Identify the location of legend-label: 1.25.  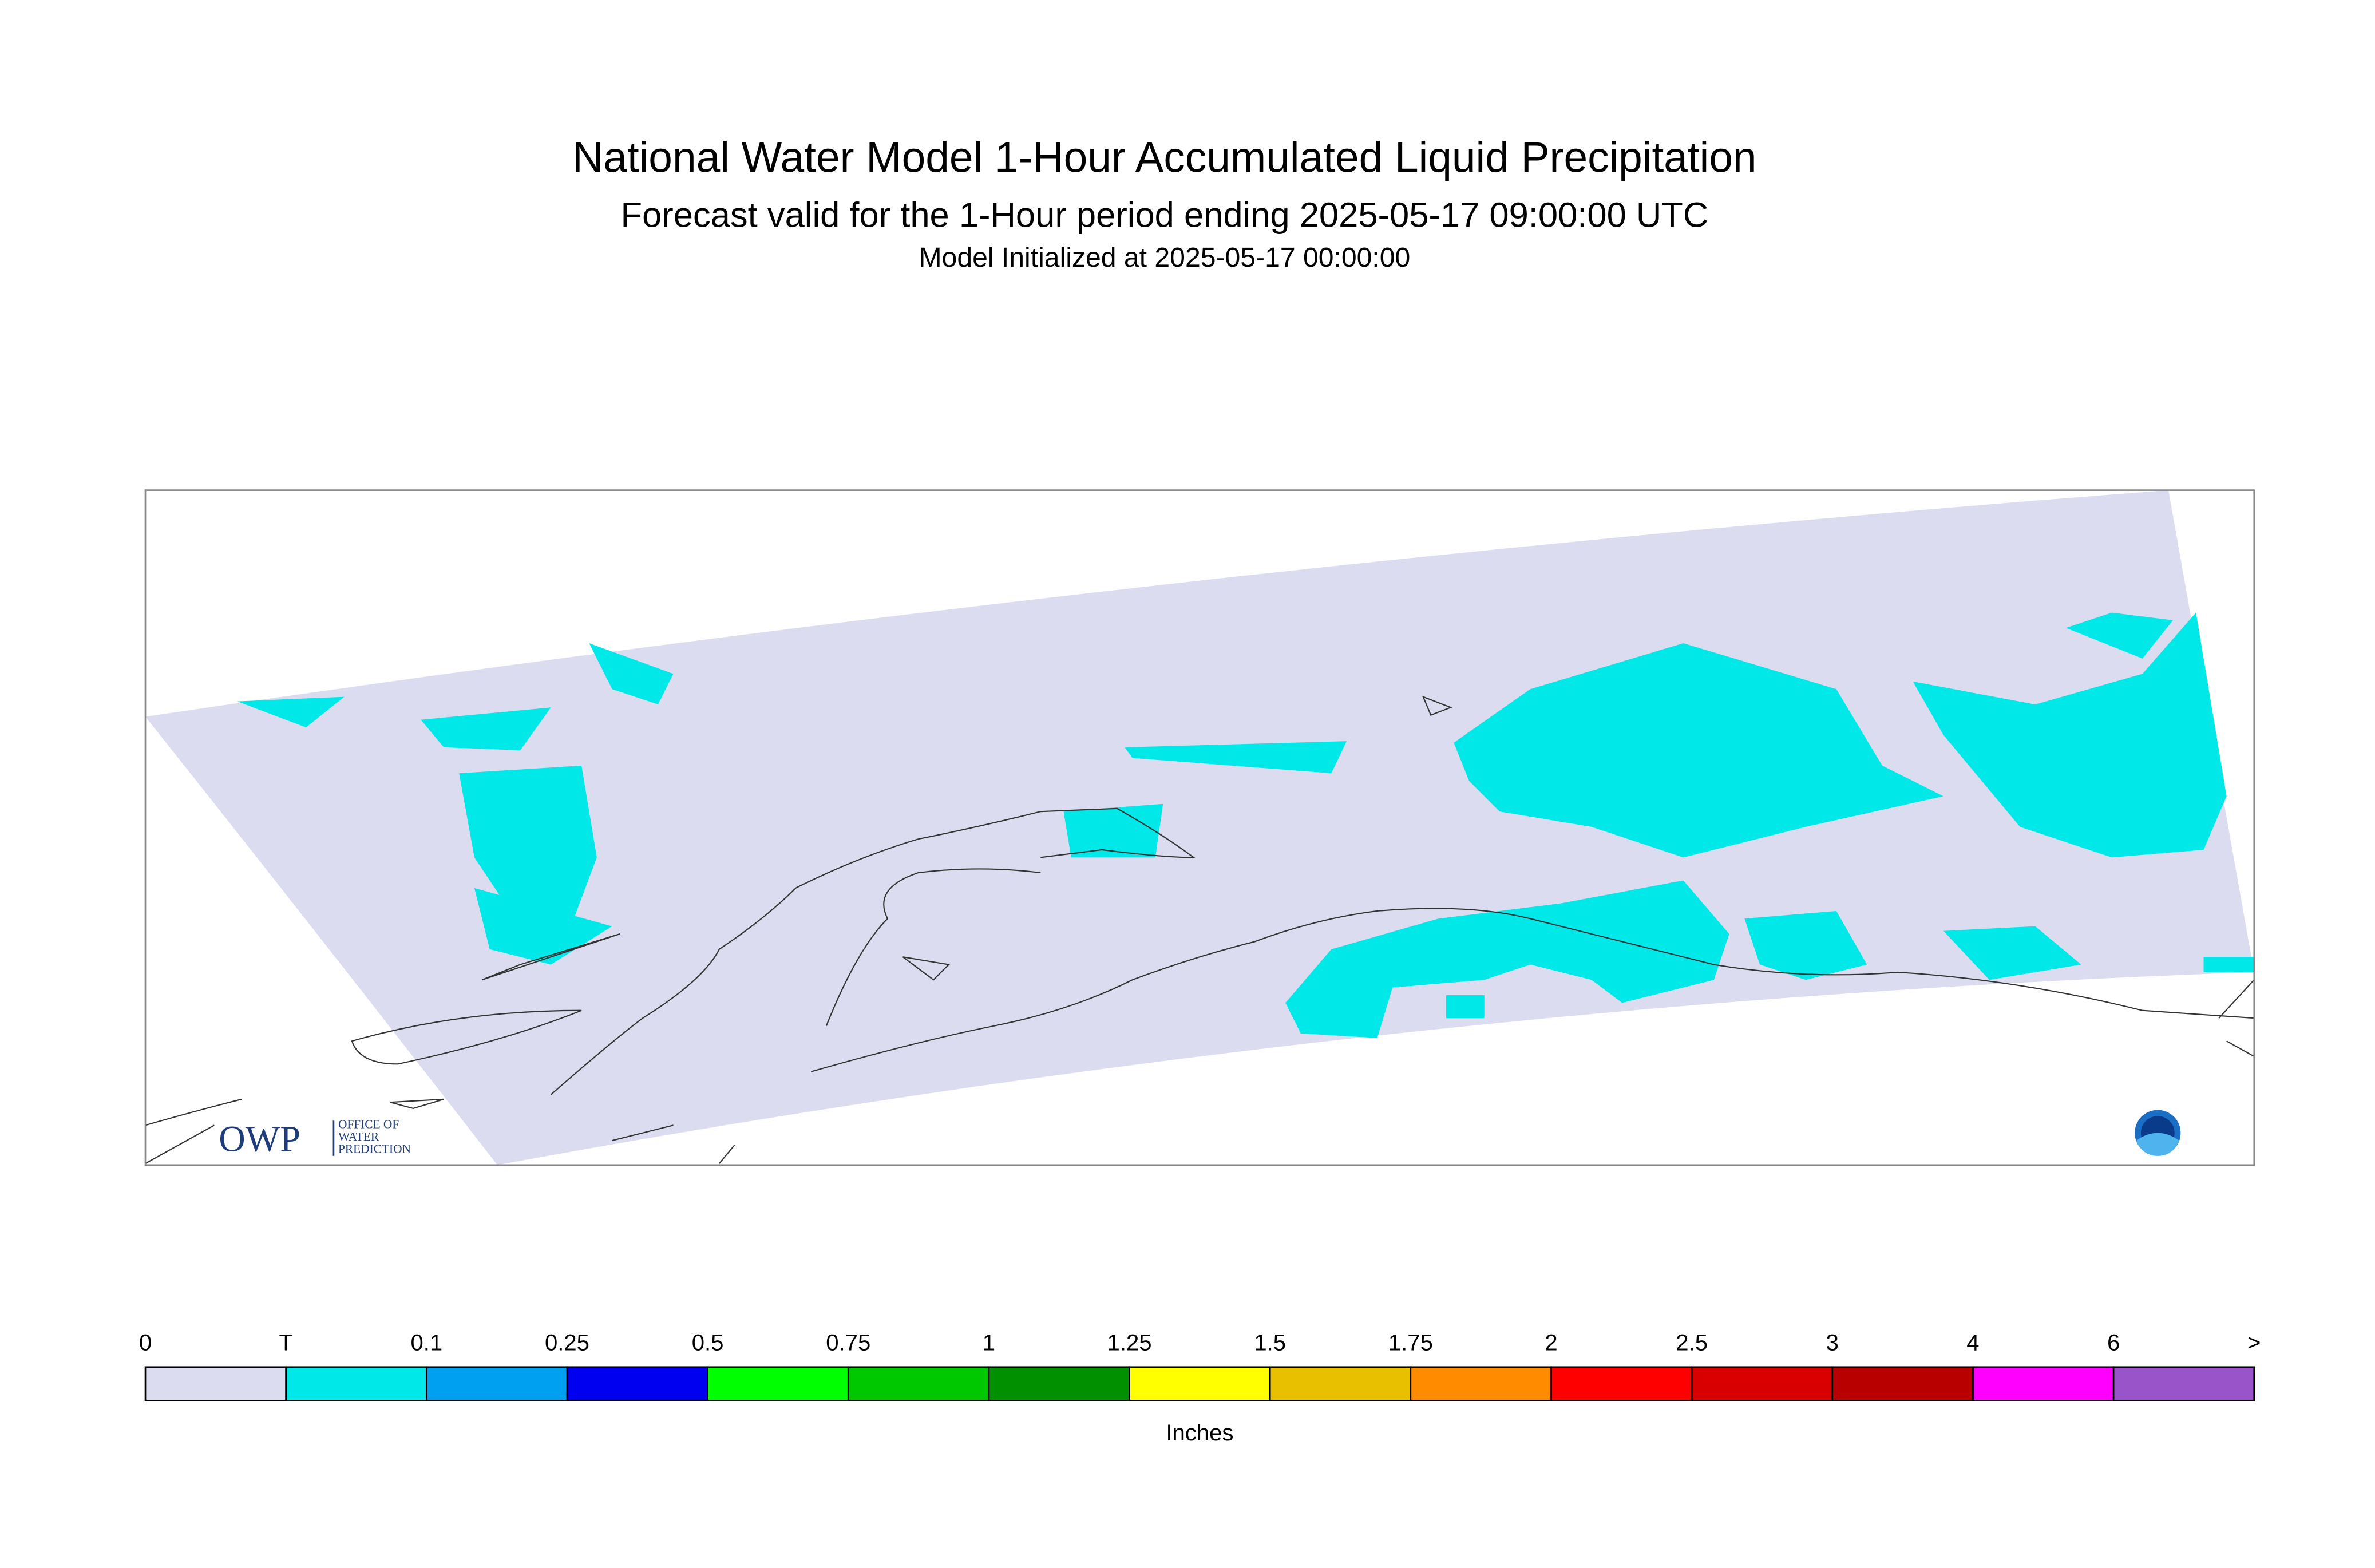
(1129, 1342).